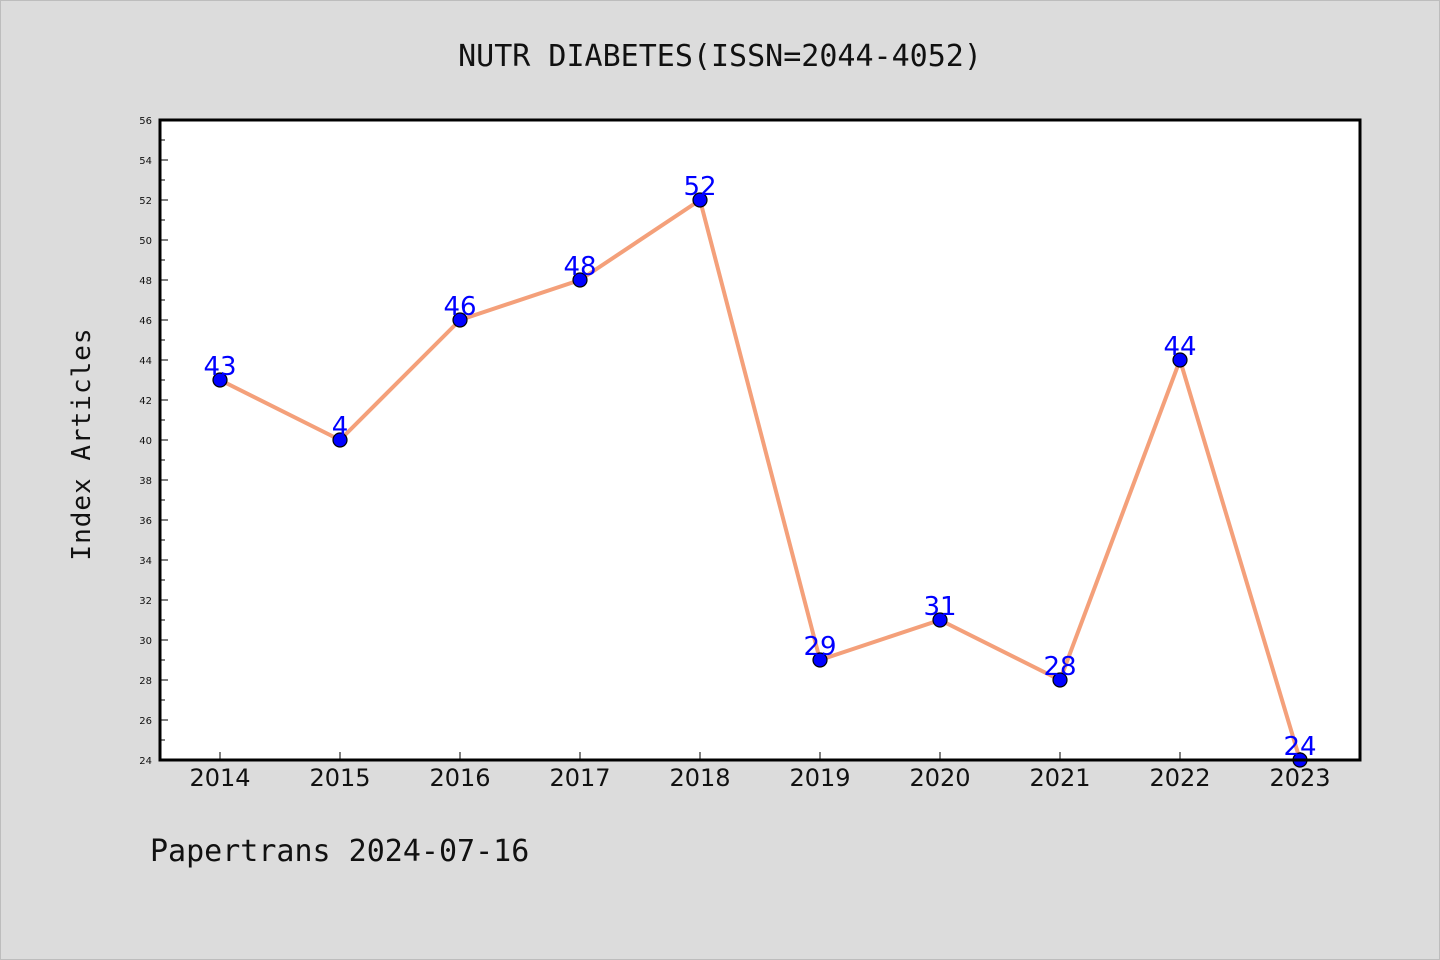  I want to click on x-tick-label: 2020, so click(939, 778).